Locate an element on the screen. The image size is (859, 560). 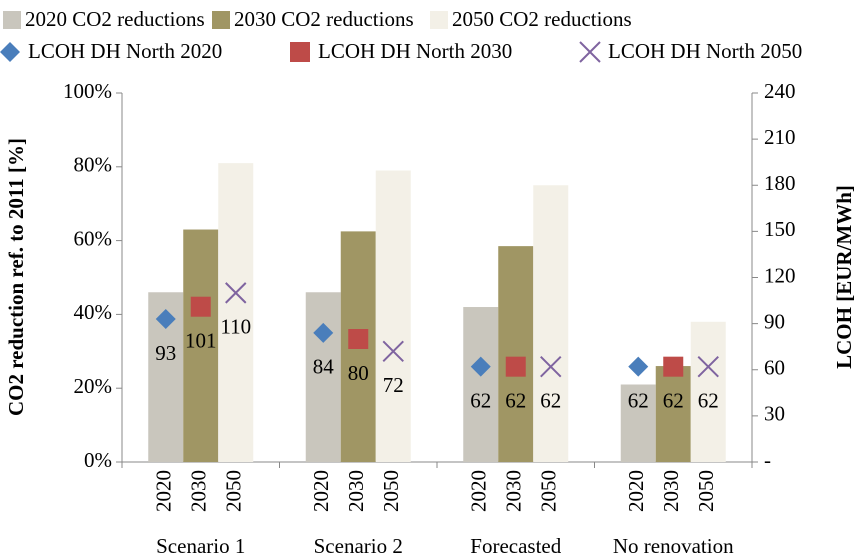
y-tick-label: 100% is located at coordinates (87, 91).